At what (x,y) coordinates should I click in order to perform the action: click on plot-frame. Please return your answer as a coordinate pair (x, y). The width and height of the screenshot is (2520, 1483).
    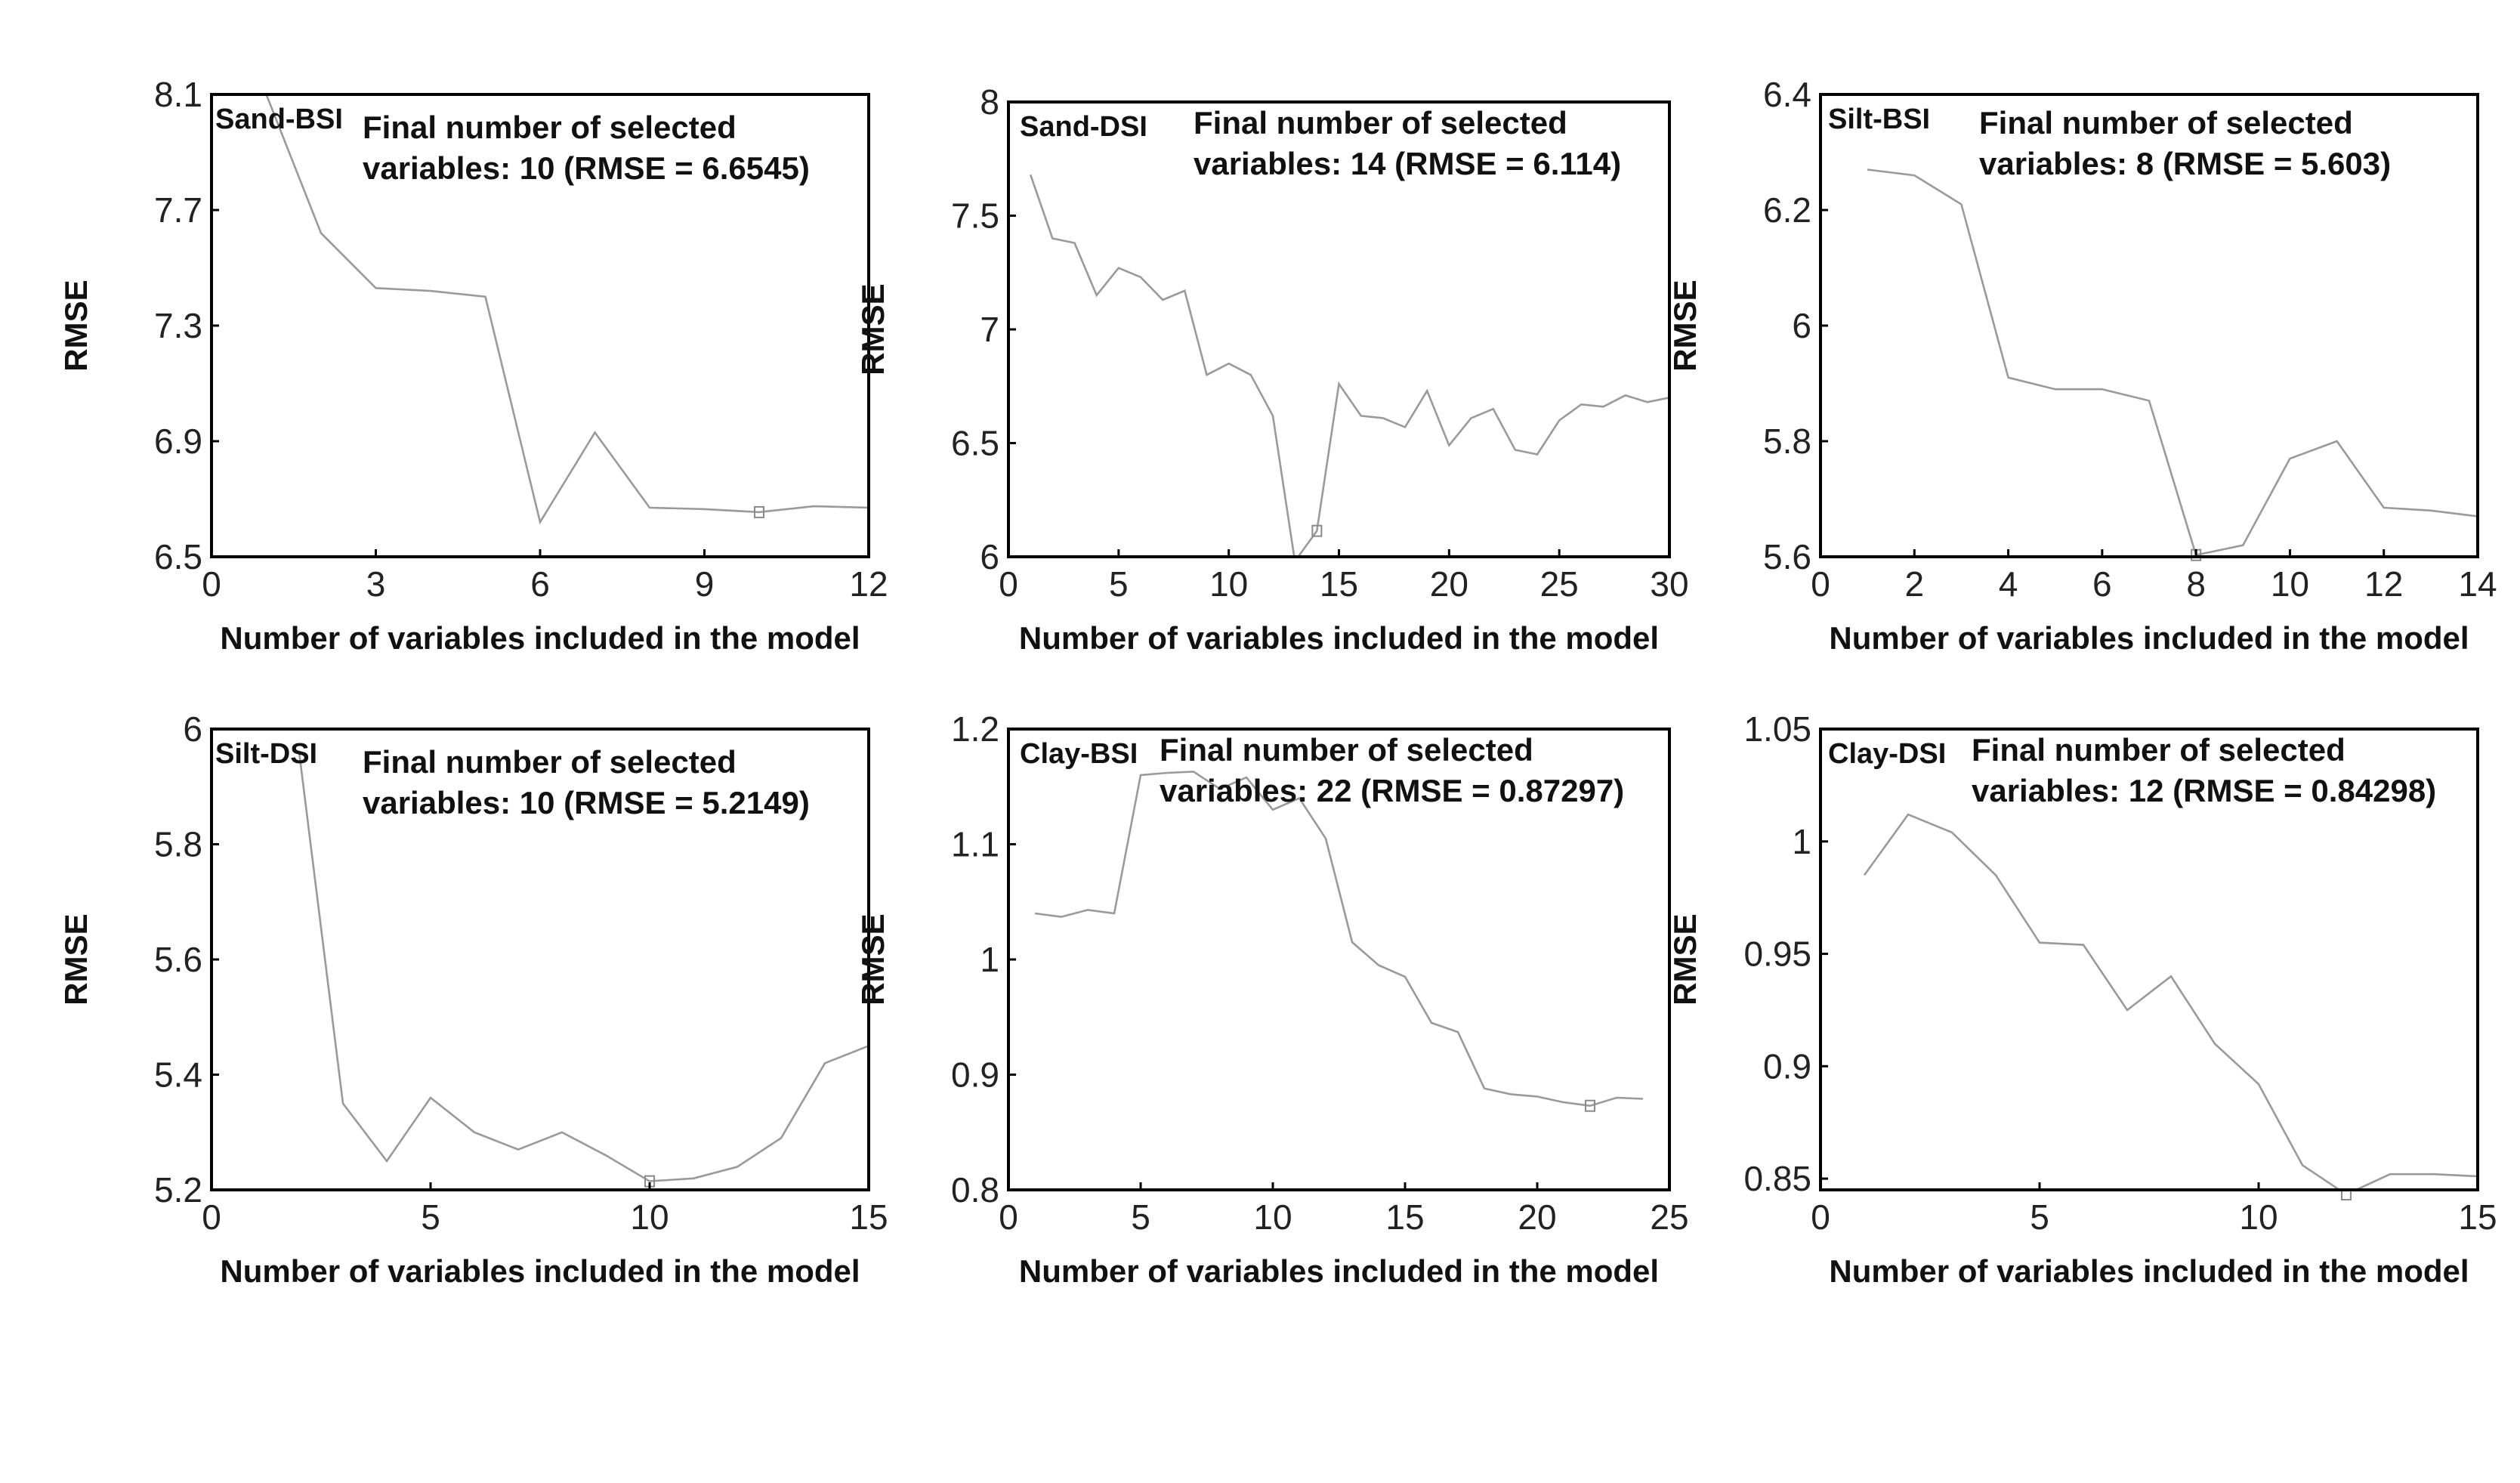
    Looking at the image, I should click on (2149, 960).